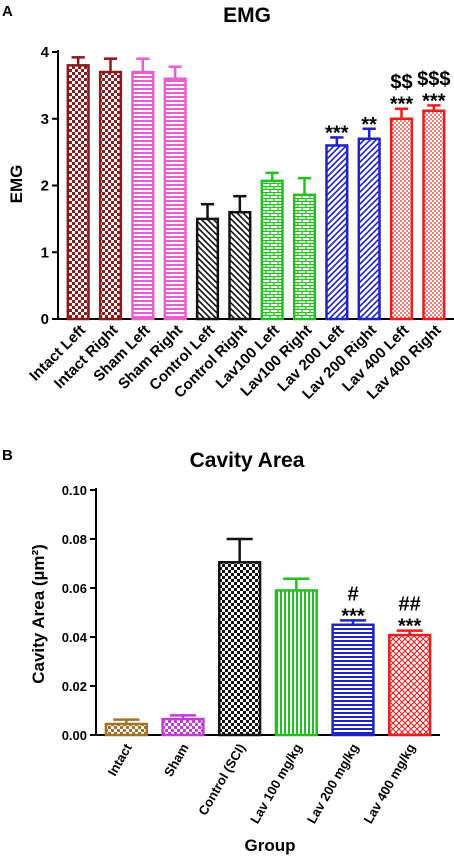 The width and height of the screenshot is (454, 857). I want to click on panel-b-letter: B, so click(7, 455).